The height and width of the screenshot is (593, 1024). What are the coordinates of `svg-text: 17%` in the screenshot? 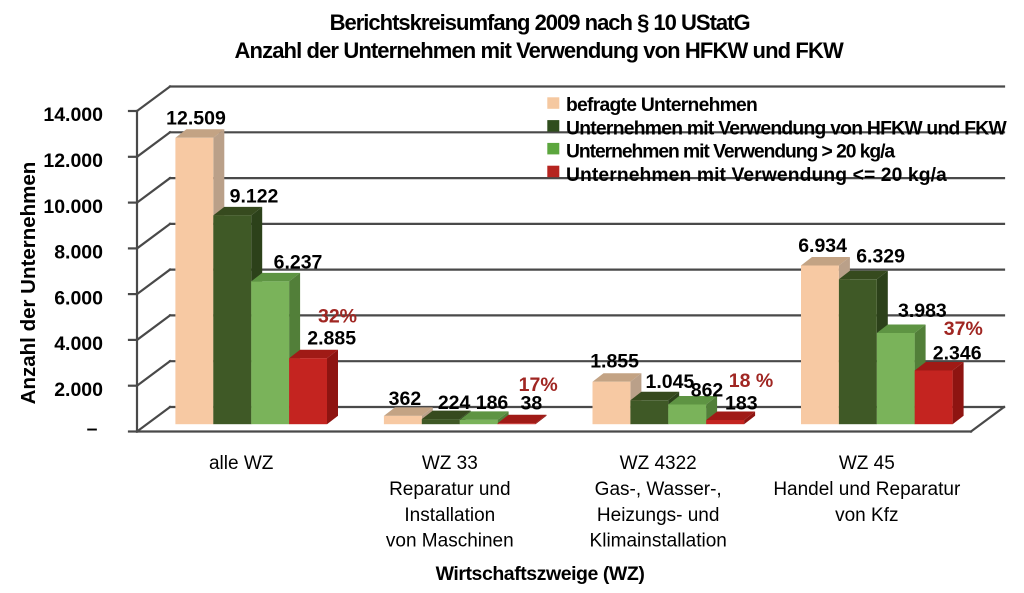 It's located at (538, 385).